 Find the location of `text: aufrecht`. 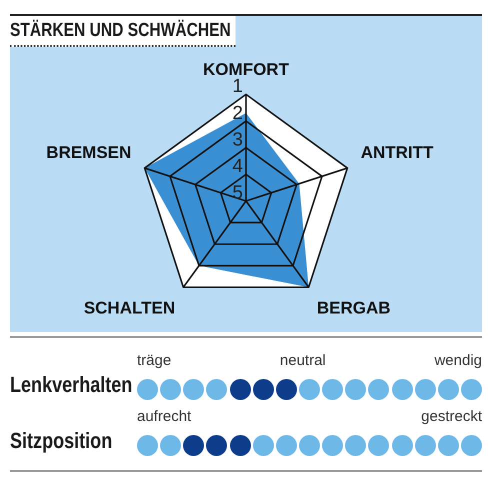

text: aufrecht is located at coordinates (164, 416).